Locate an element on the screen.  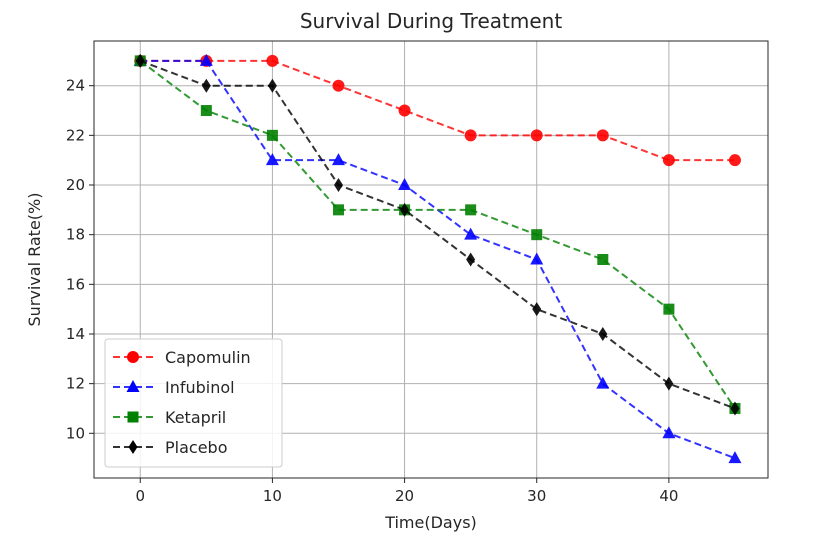
line-capomulin is located at coordinates (437, 110).